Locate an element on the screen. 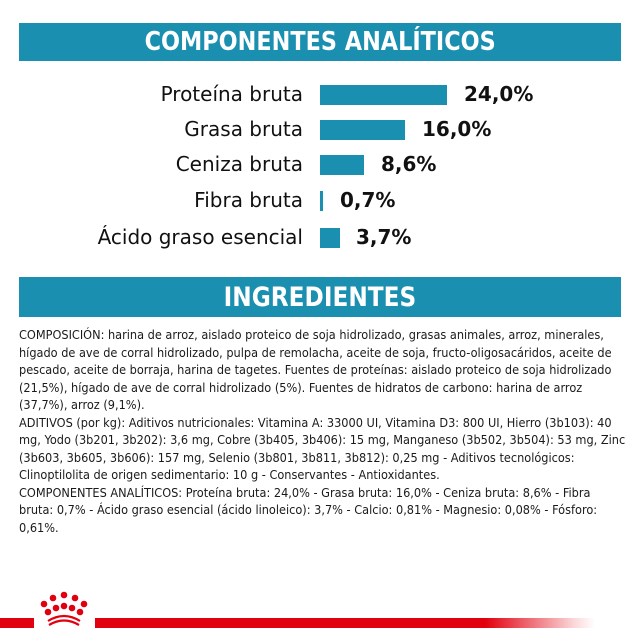 This screenshot has height=640, width=640. chart-value: 24,0% is located at coordinates (499, 94).